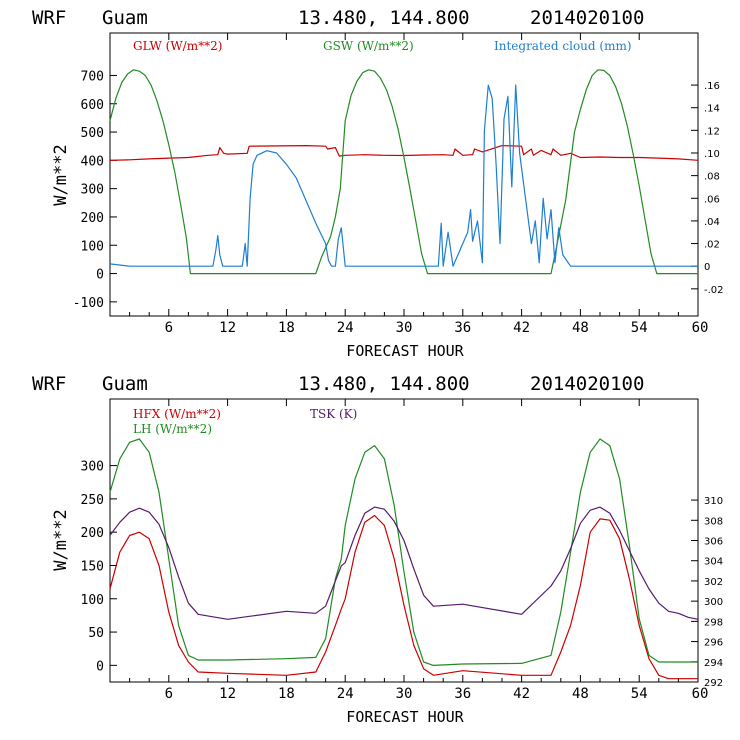 The height and width of the screenshot is (740, 740). Describe the element at coordinates (462, 328) in the screenshot. I see `top-x-tick-label: 36` at that location.